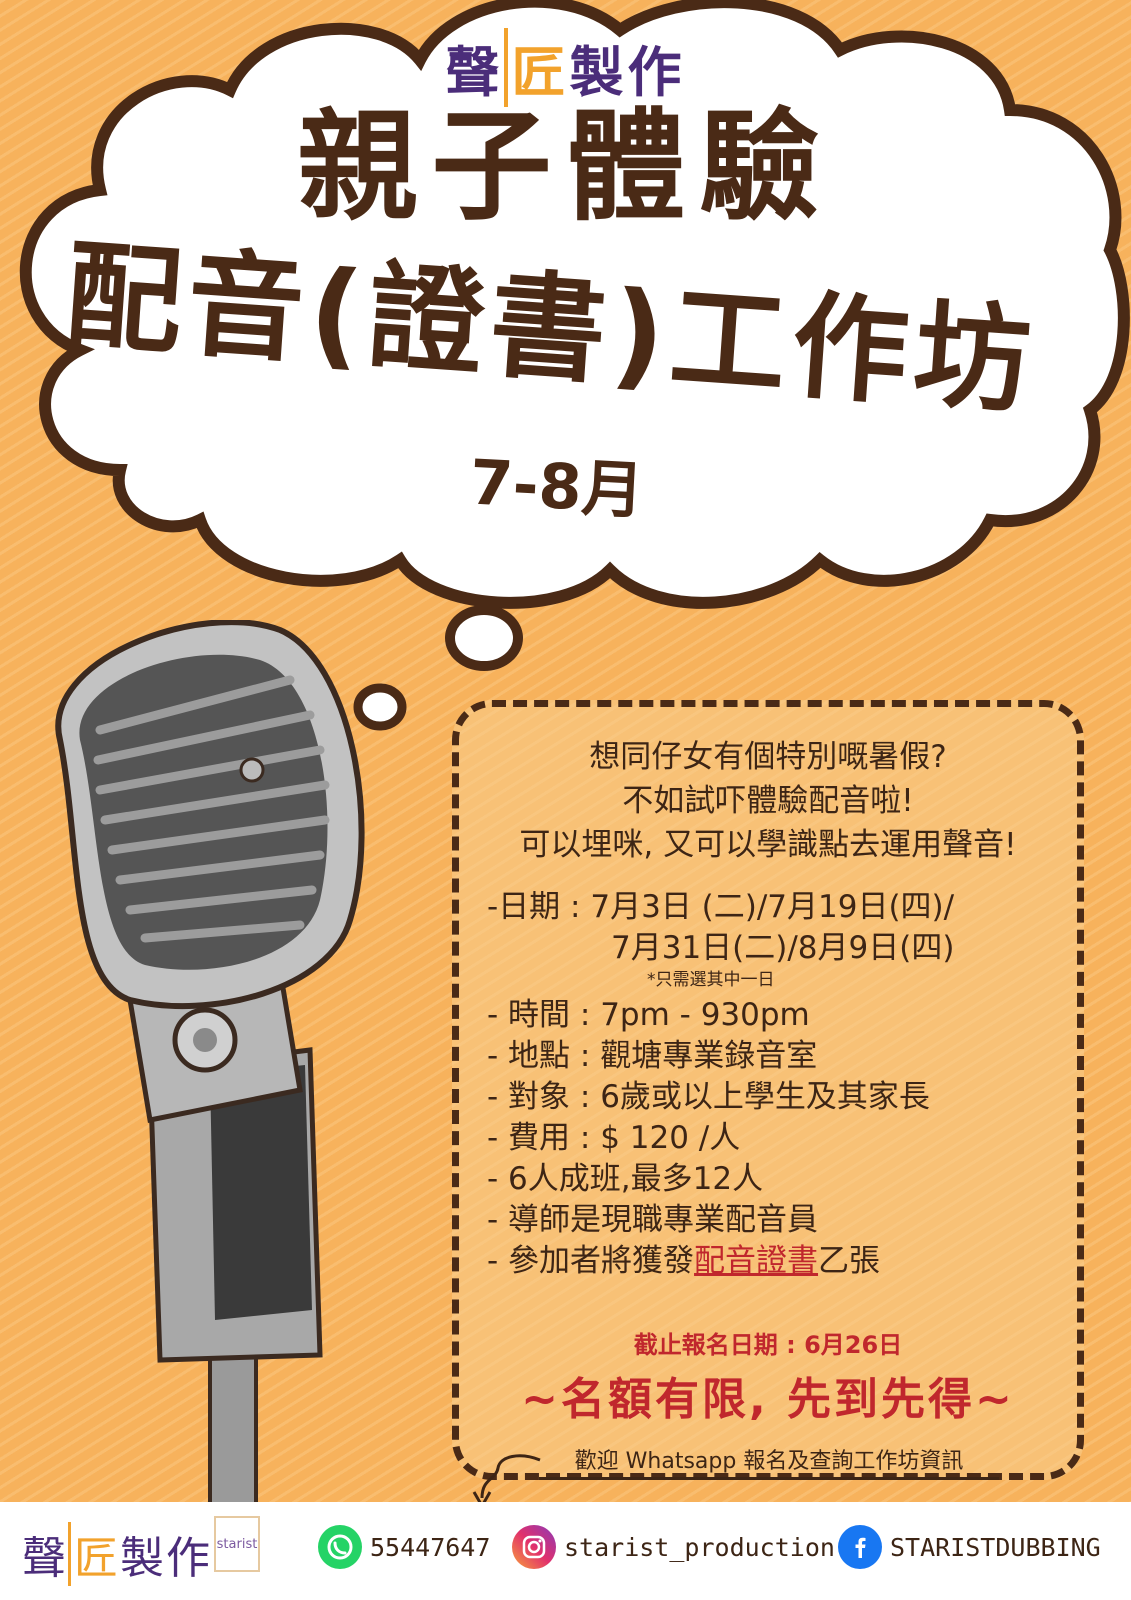 This screenshot has height=1600, width=1131. I want to click on tutor-info: - 導師是現職專業配音員, so click(653, 1220).